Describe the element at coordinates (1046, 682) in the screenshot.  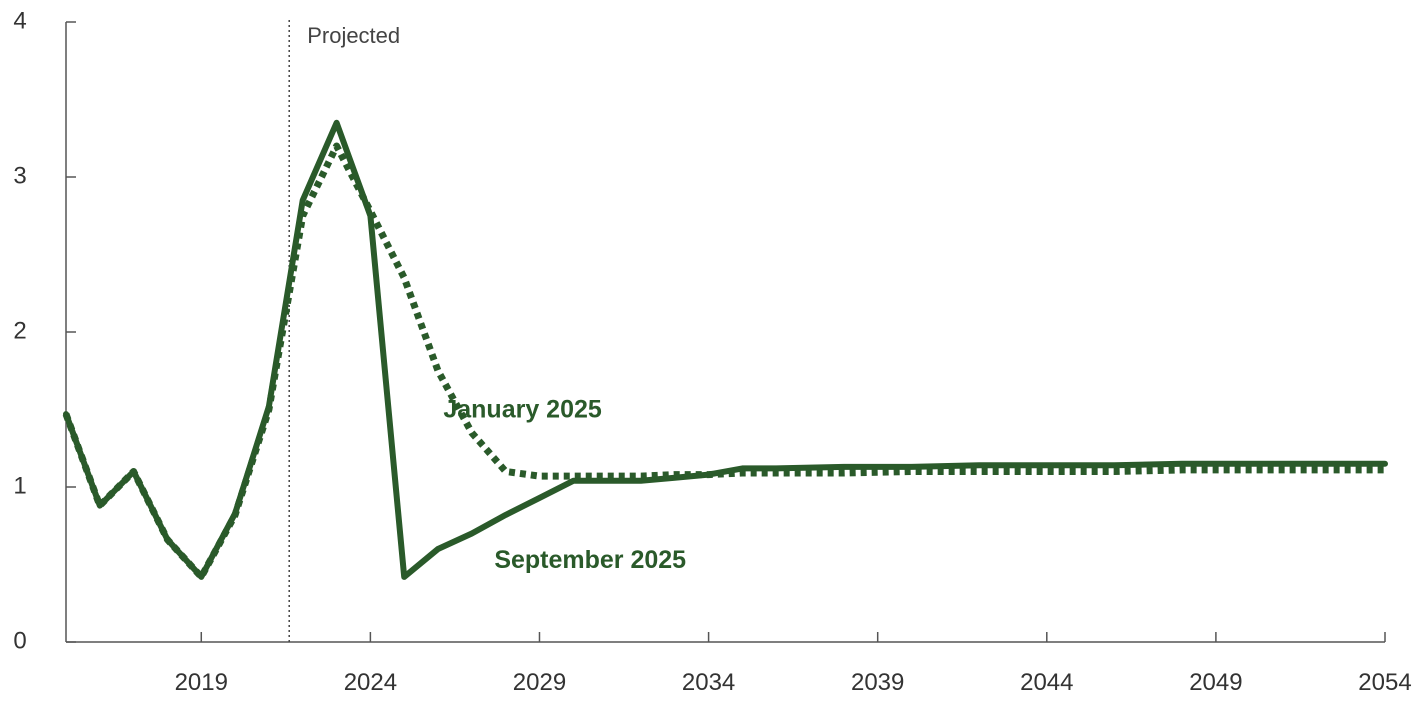
I see `x-tick-label: 2044` at that location.